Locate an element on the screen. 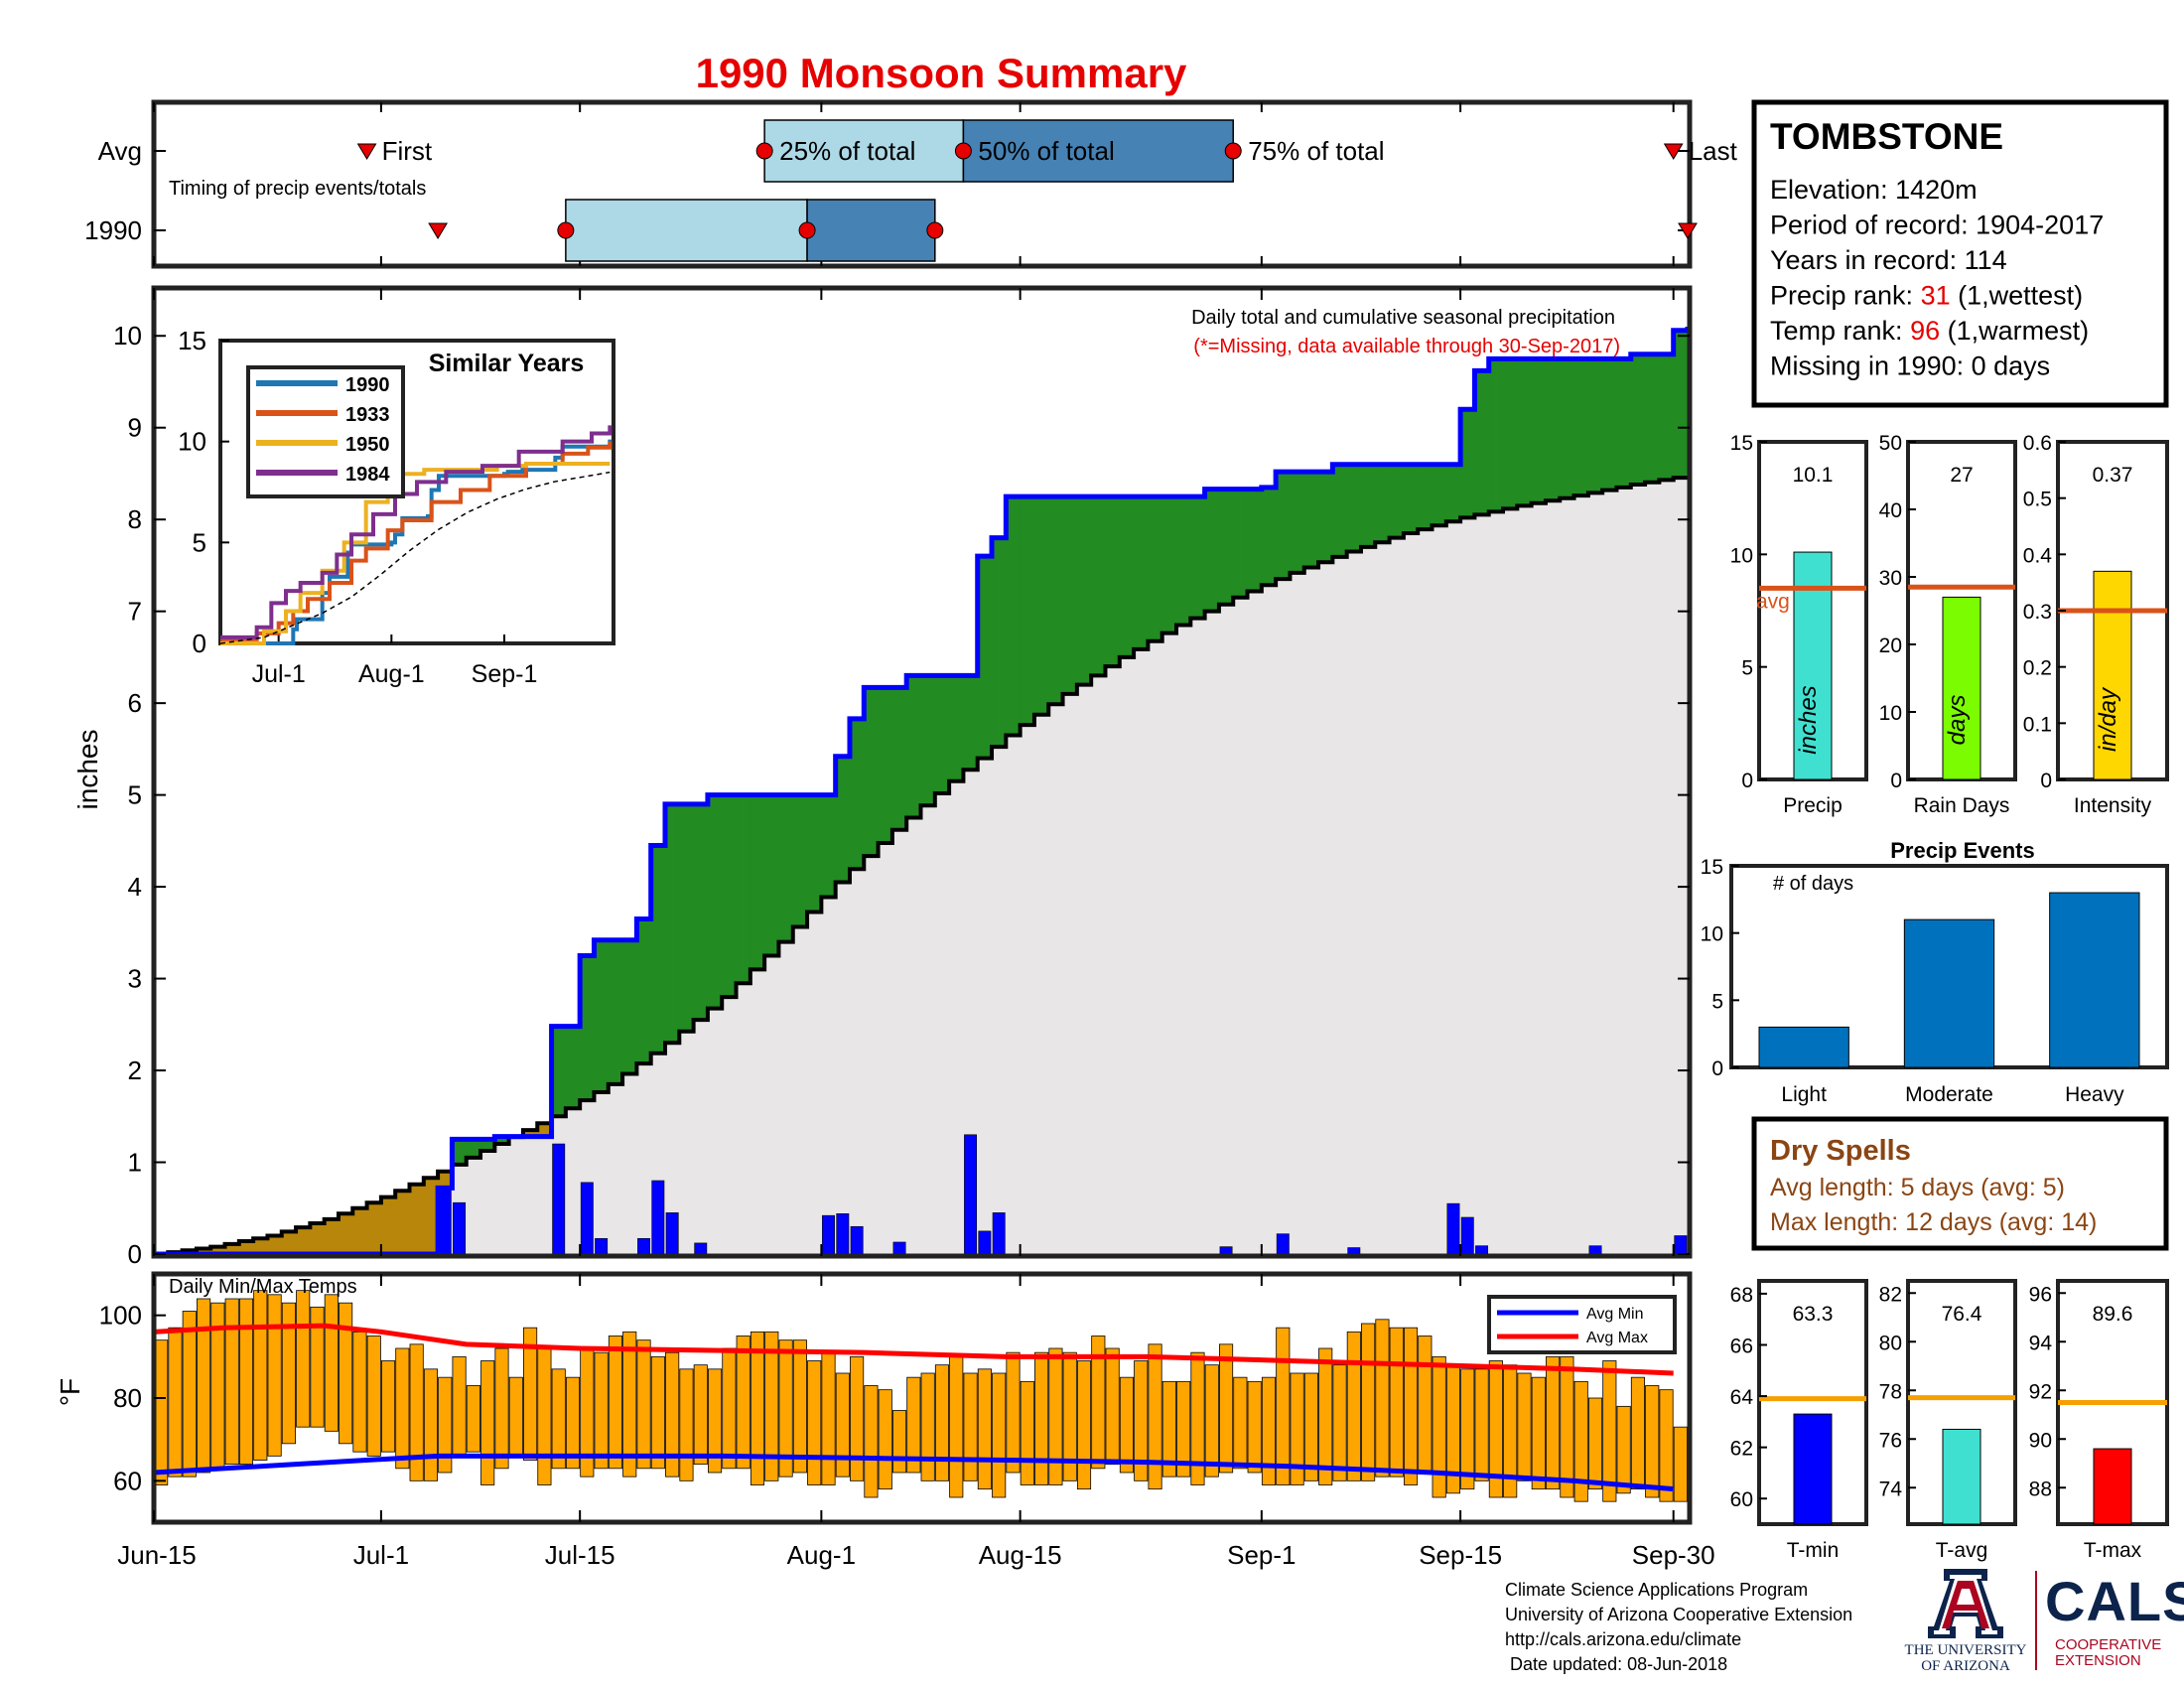  stat-ytick-label: 0.1 is located at coordinates (2037, 724).